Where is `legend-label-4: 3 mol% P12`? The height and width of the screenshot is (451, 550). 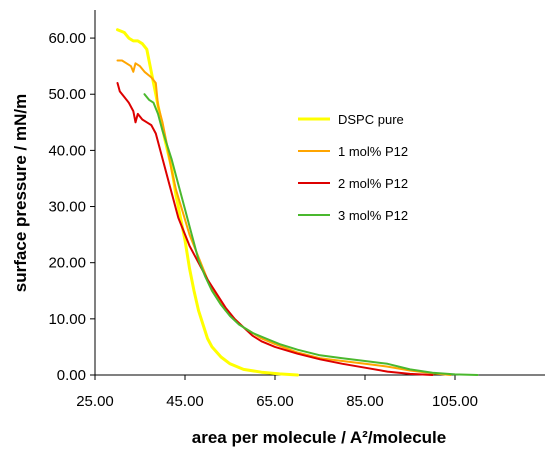
legend-label-4: 3 mol% P12 is located at coordinates (373, 215).